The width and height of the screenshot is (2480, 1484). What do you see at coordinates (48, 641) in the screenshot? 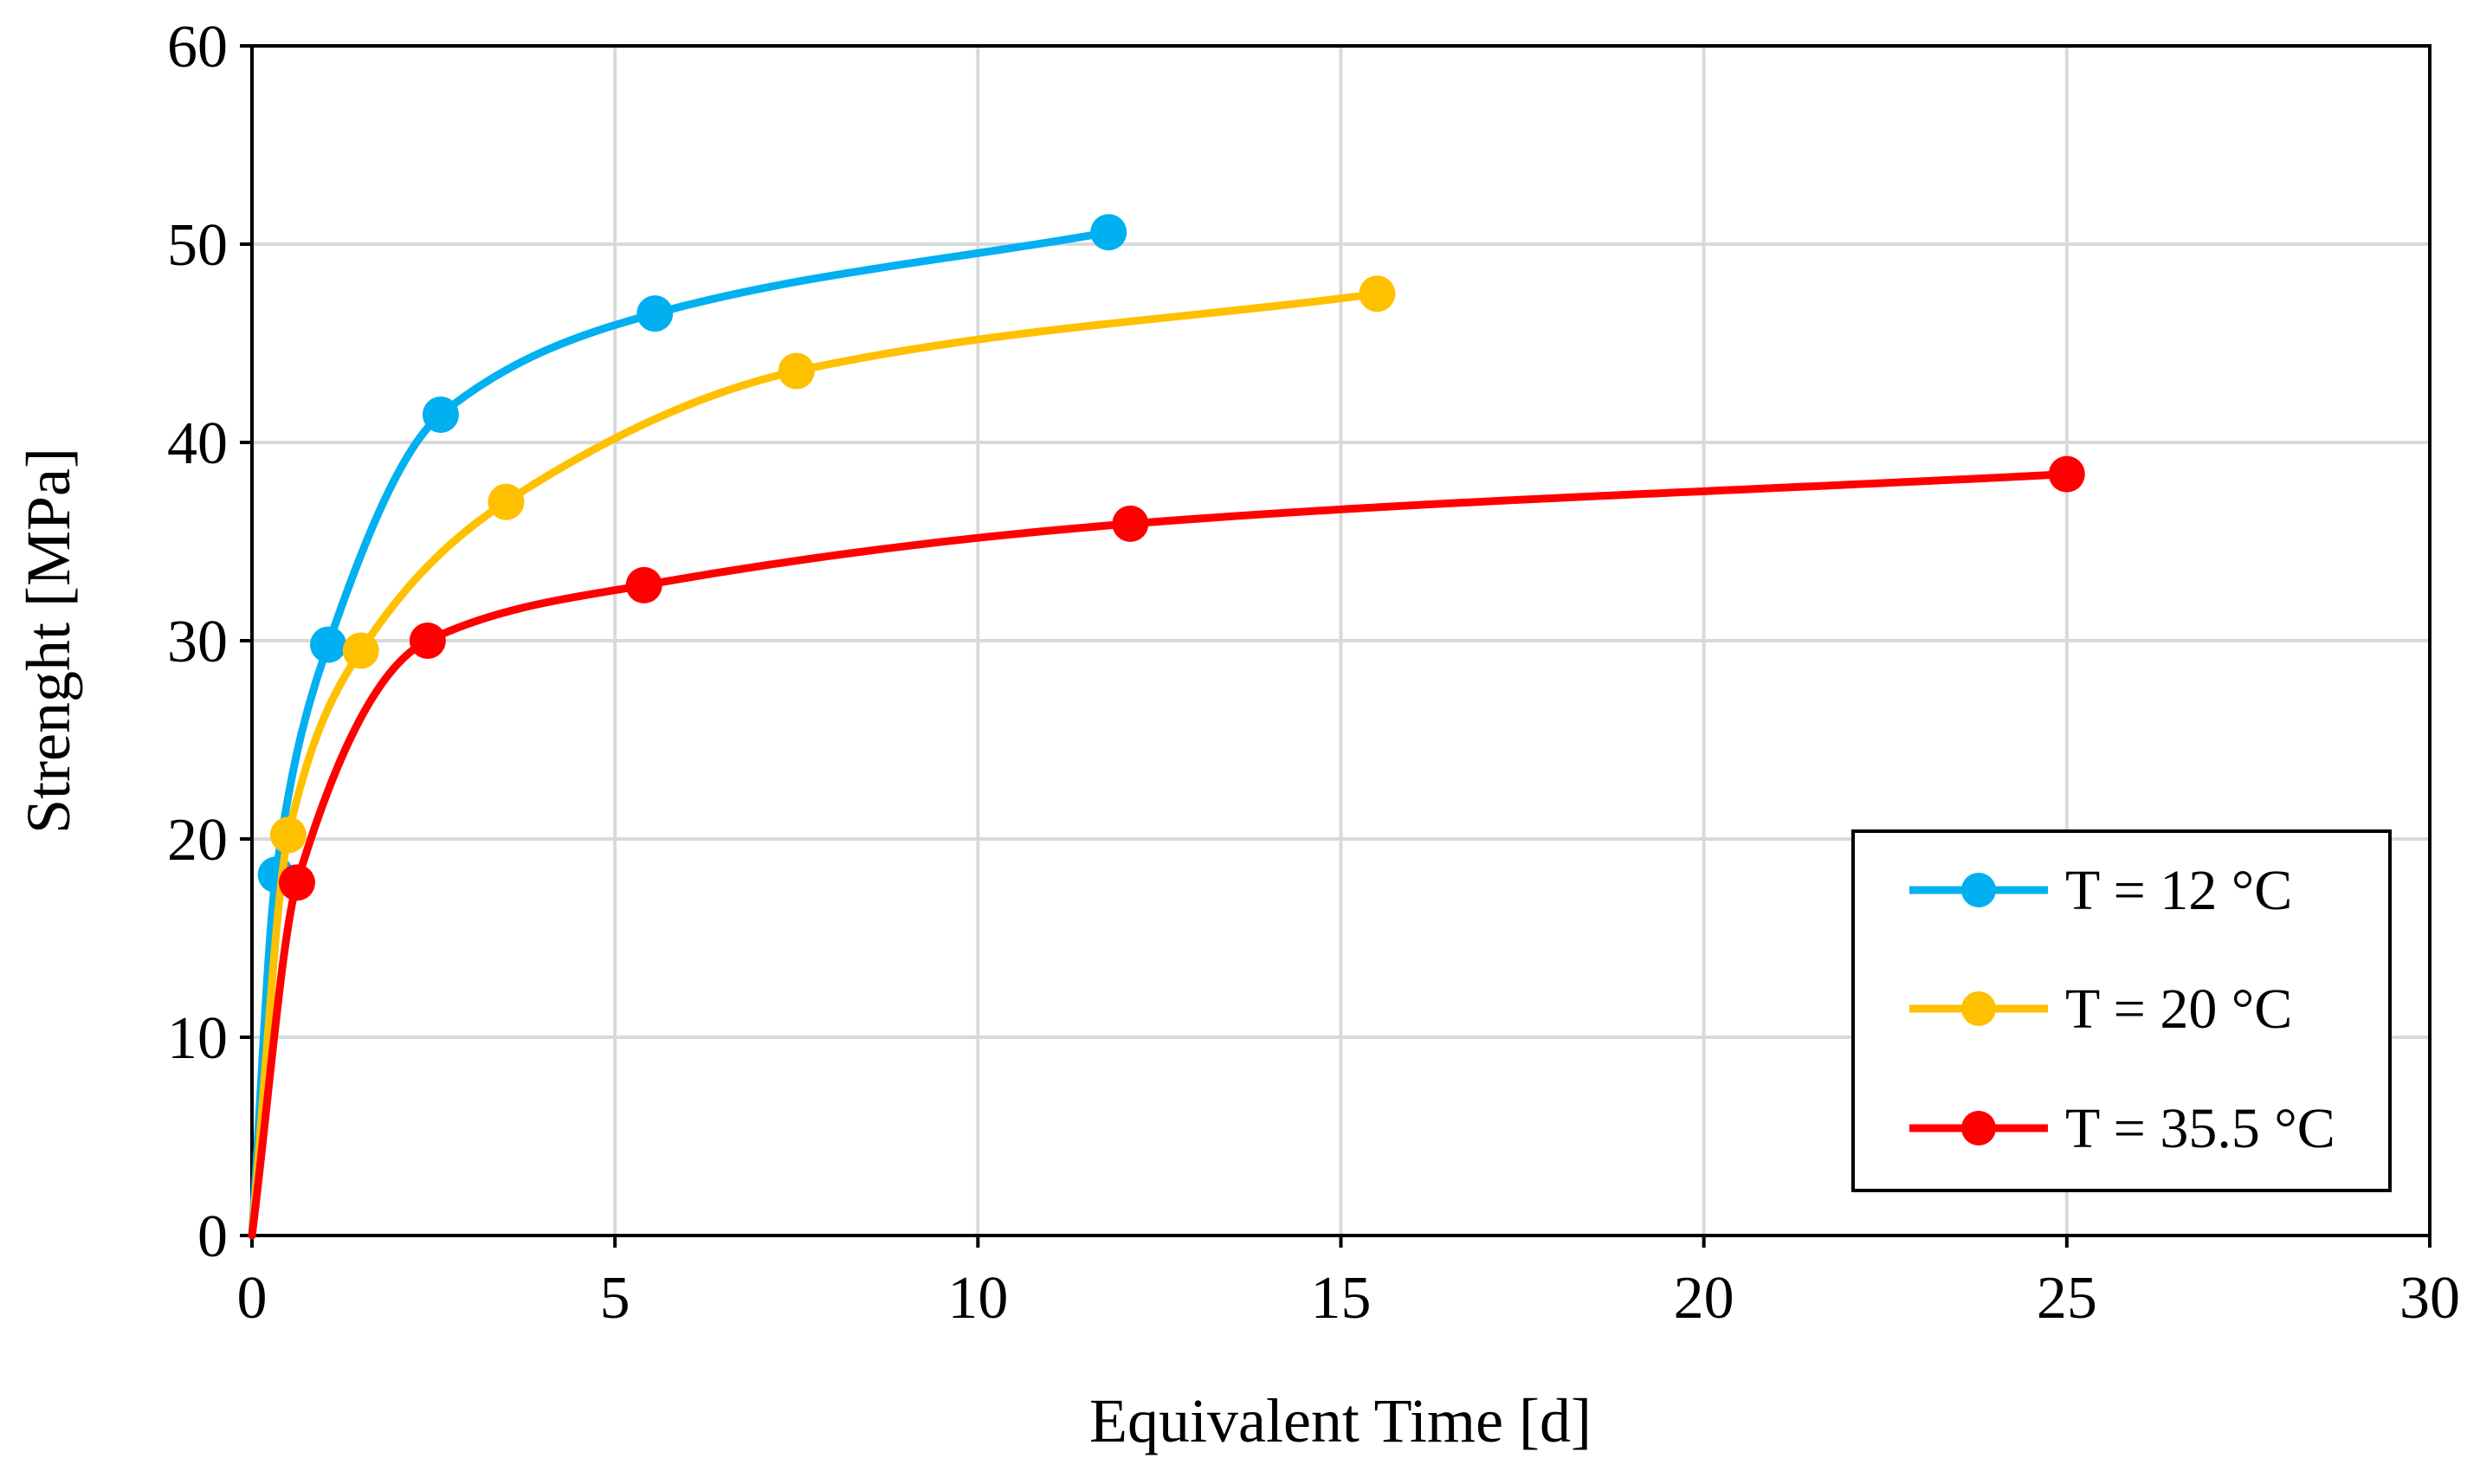
I see `y-axis-label: Strenght [MPa]` at bounding box center [48, 641].